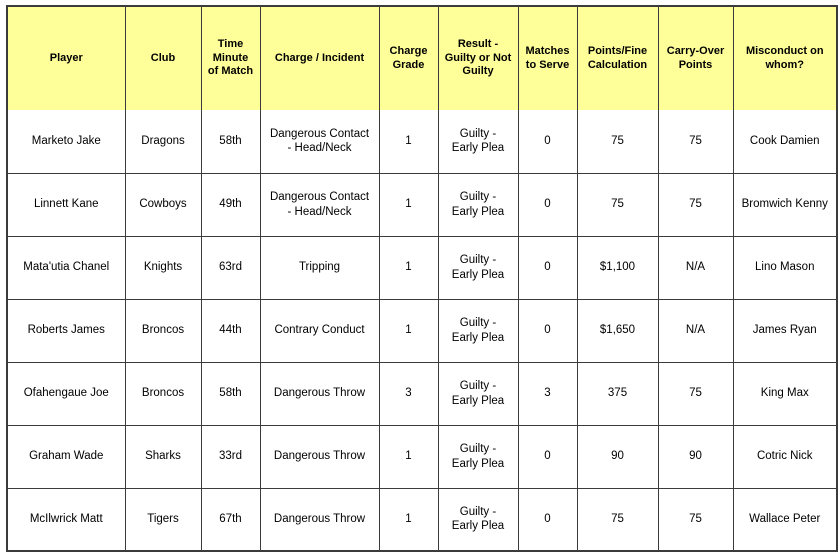  Describe the element at coordinates (163, 519) in the screenshot. I see `cell-club: Tigers` at that location.